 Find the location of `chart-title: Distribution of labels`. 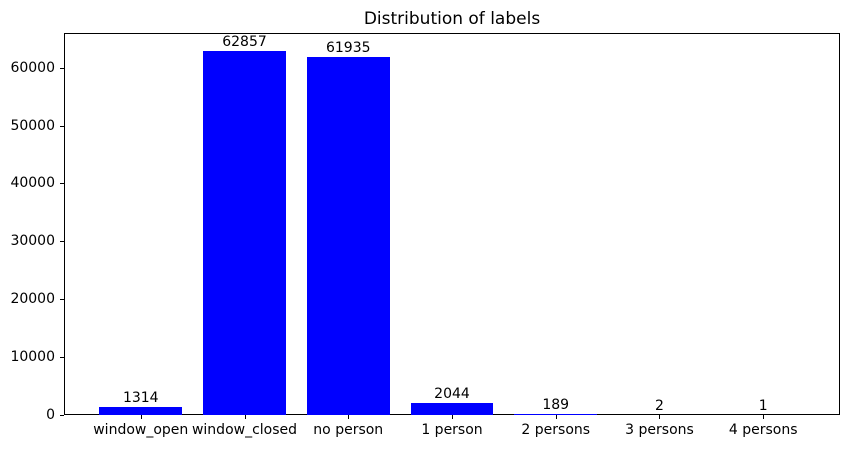

chart-title: Distribution of labels is located at coordinates (452, 19).